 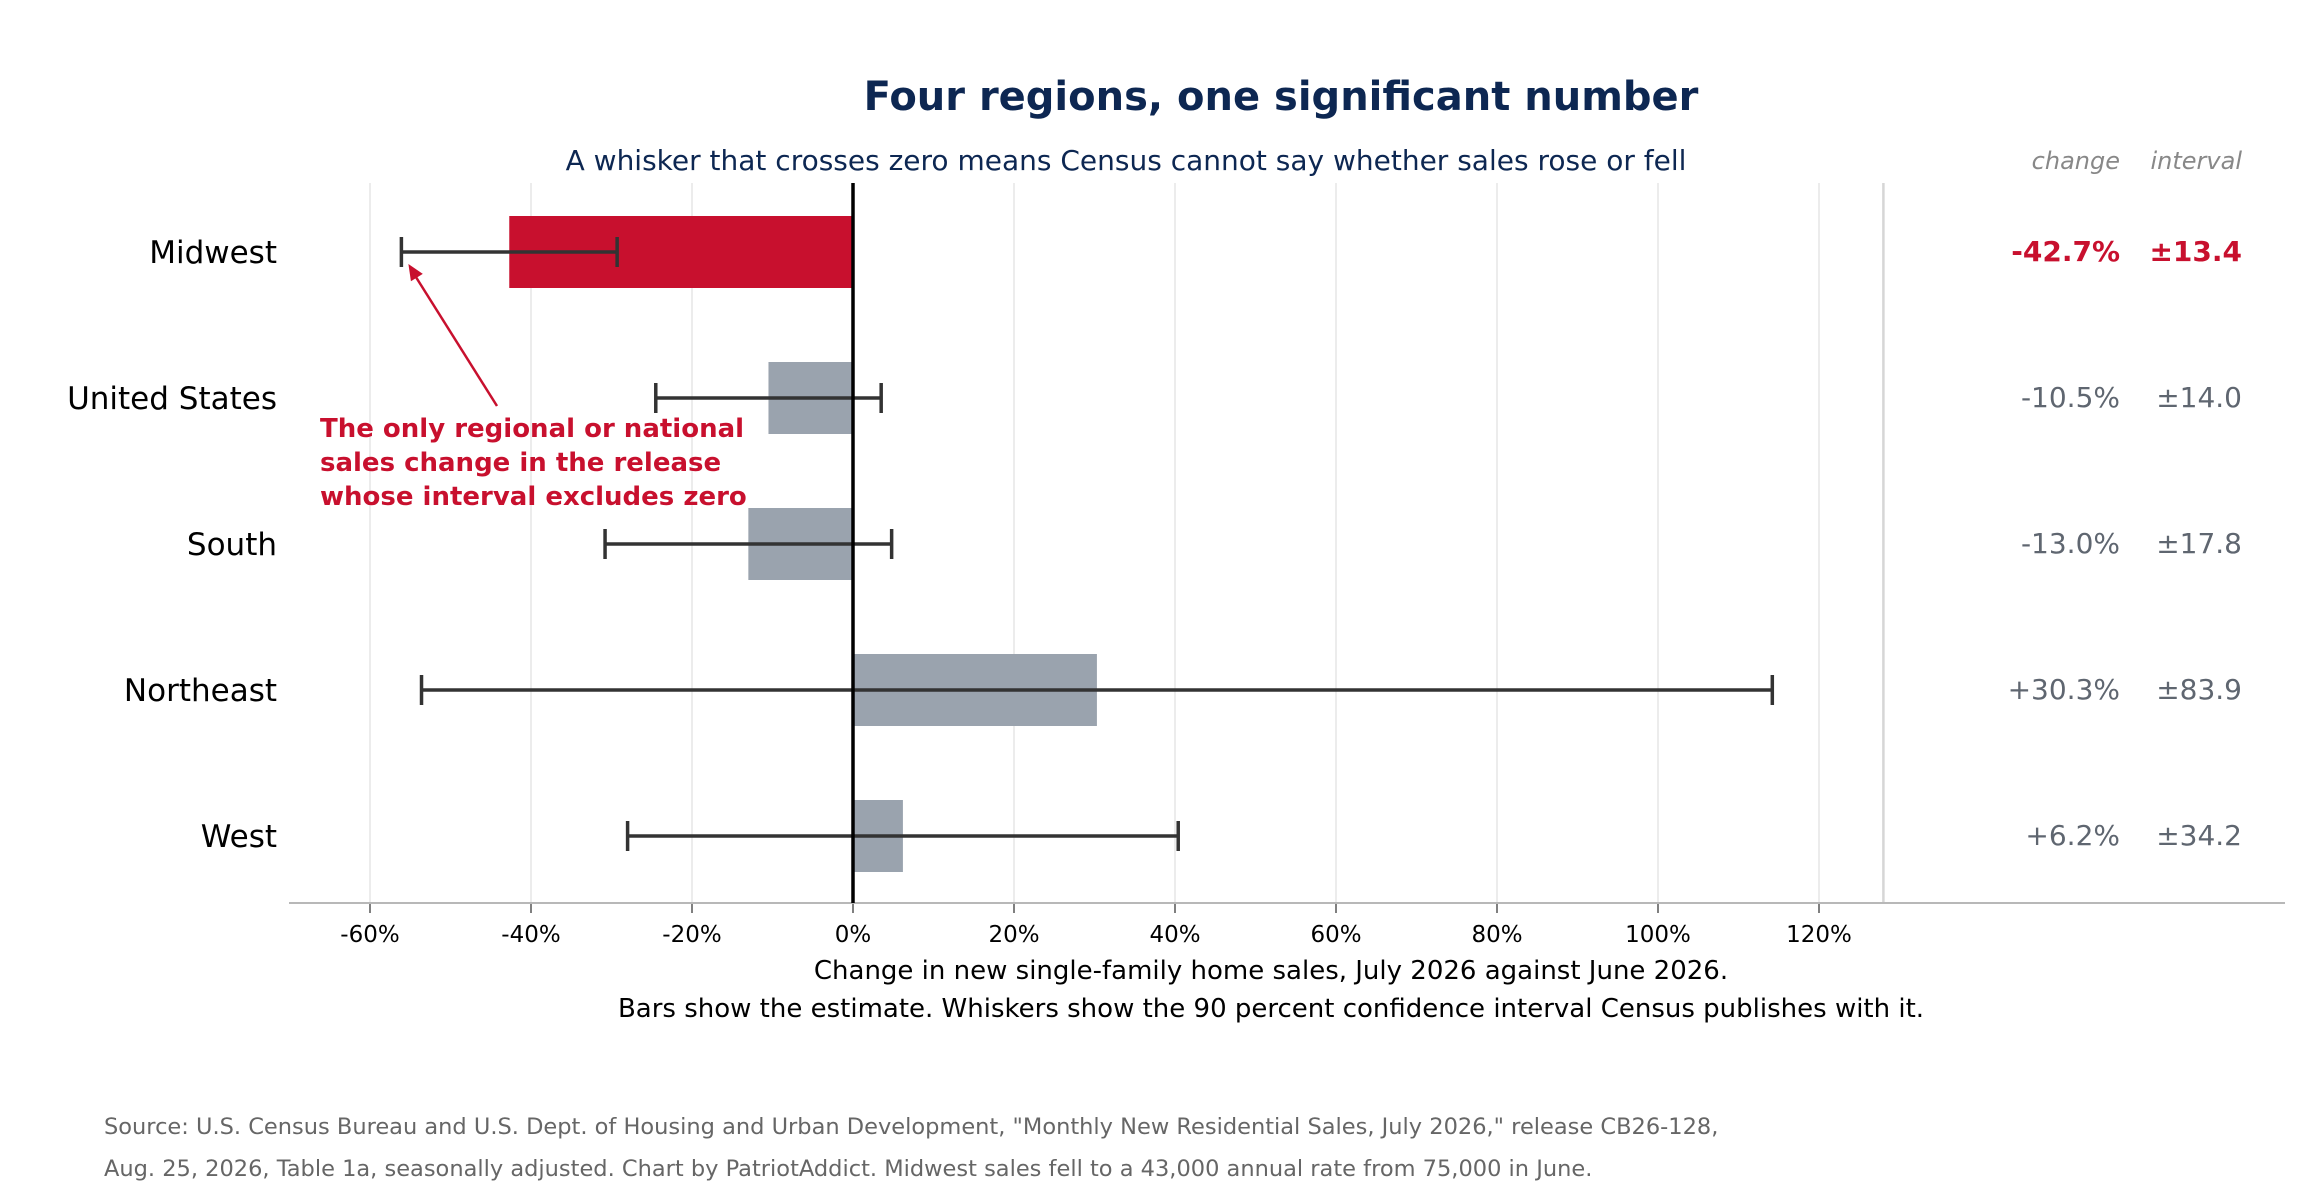 What do you see at coordinates (520, 463) in the screenshot?
I see `annotation-line-2: sales change in the release` at bounding box center [520, 463].